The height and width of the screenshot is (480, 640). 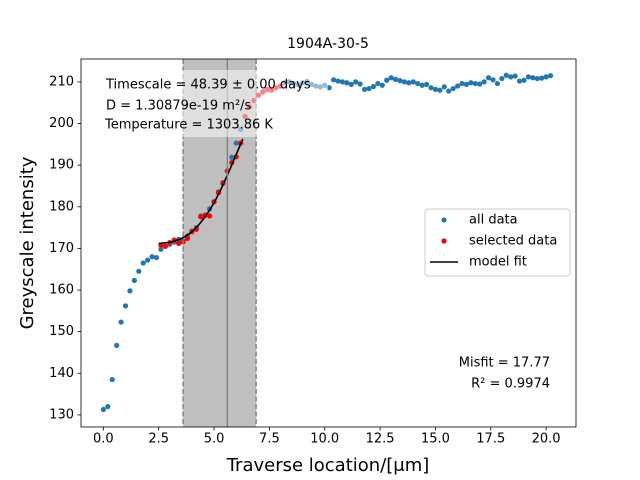 I want to click on fit-stat: Misfit = 17.77, so click(x=504, y=363).